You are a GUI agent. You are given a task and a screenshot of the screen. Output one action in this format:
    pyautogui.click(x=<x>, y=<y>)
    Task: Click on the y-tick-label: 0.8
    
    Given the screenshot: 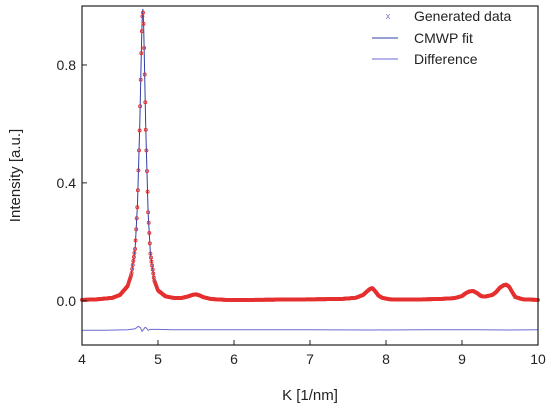 What is the action you would take?
    pyautogui.click(x=67, y=65)
    